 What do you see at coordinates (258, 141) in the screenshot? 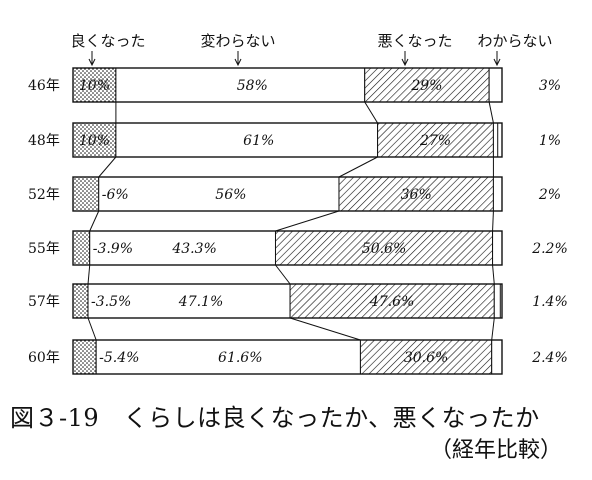
I see `same-value-label: 61%` at bounding box center [258, 141].